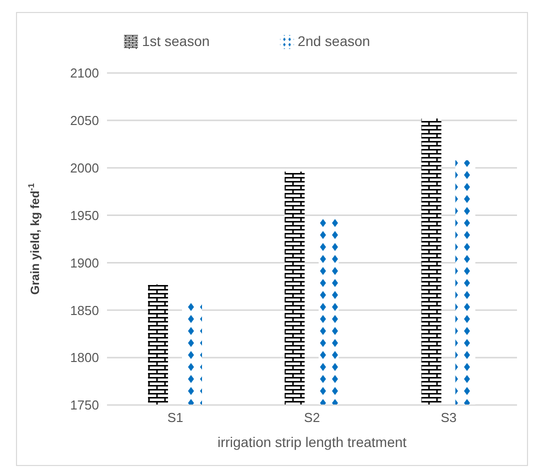  What do you see at coordinates (84, 73) in the screenshot?
I see `y-tick-label: 2100` at bounding box center [84, 73].